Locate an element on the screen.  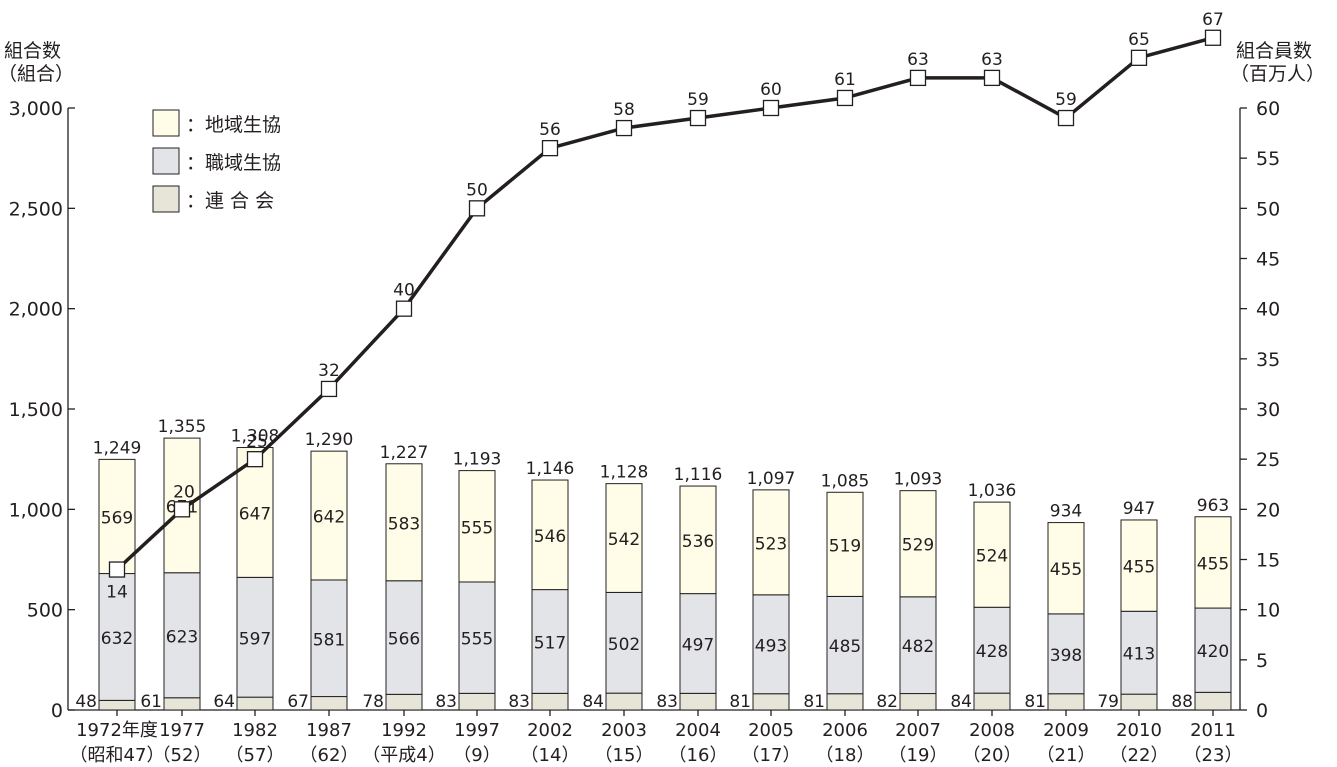
bar-total-label: 1,085 is located at coordinates (845, 481).